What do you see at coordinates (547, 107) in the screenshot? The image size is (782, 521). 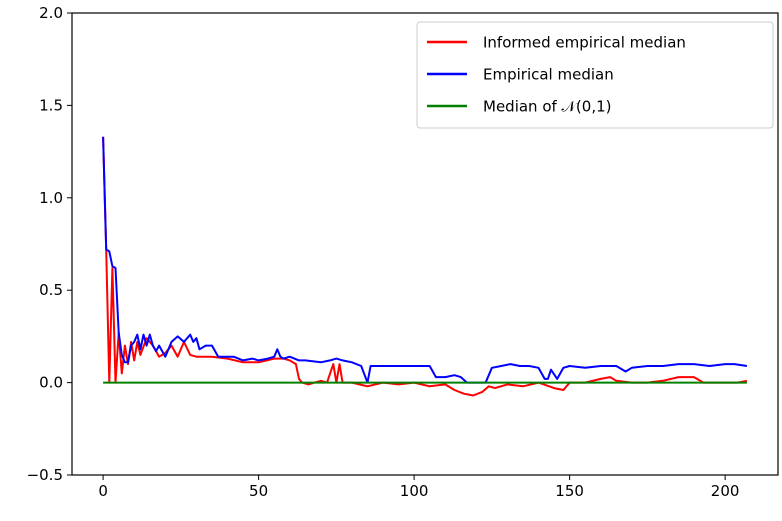 I see `legend-label: Median of 𝒩(0,1)` at bounding box center [547, 107].